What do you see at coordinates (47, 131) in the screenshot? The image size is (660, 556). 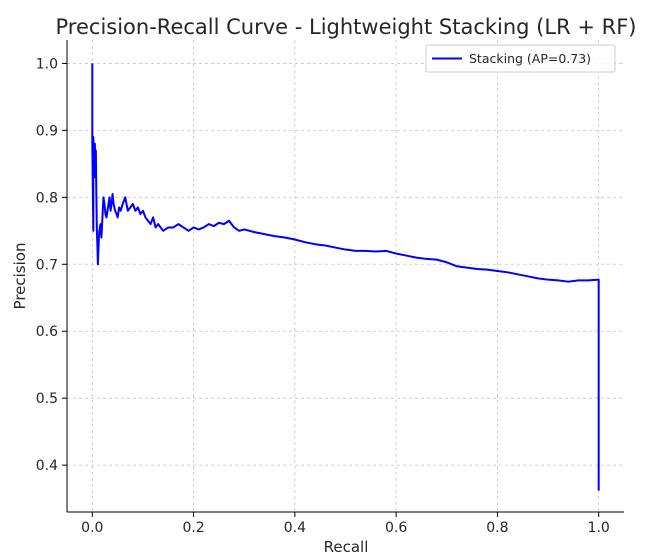 I see `y-tick-label-5: 0.9` at bounding box center [47, 131].